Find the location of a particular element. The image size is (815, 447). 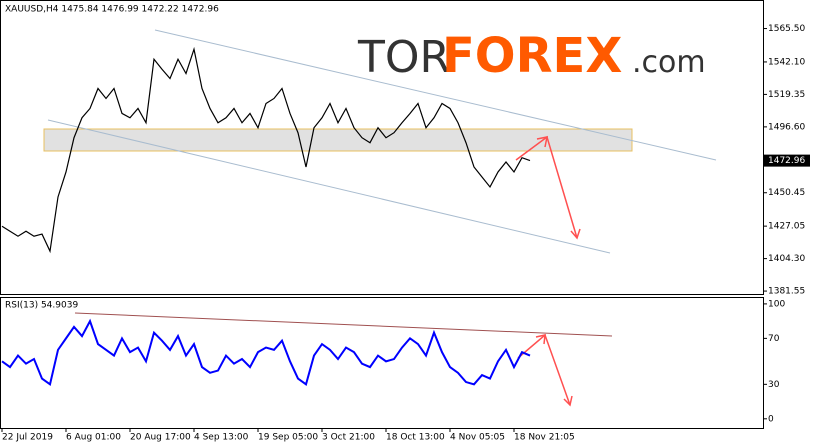

x-tick-label: 6 Aug 01:00 is located at coordinates (93, 438).